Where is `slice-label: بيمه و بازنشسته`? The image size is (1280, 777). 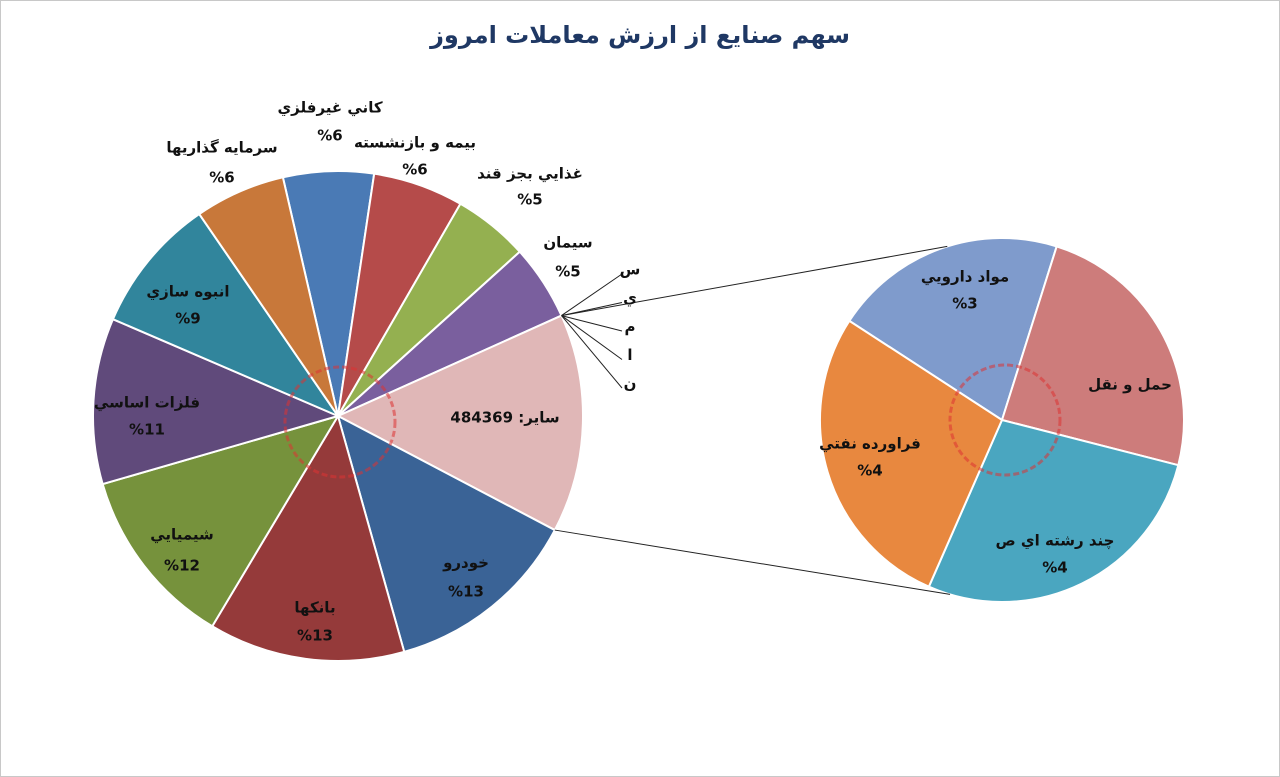 slice-label: بيمه و بازنشسته is located at coordinates (415, 143).